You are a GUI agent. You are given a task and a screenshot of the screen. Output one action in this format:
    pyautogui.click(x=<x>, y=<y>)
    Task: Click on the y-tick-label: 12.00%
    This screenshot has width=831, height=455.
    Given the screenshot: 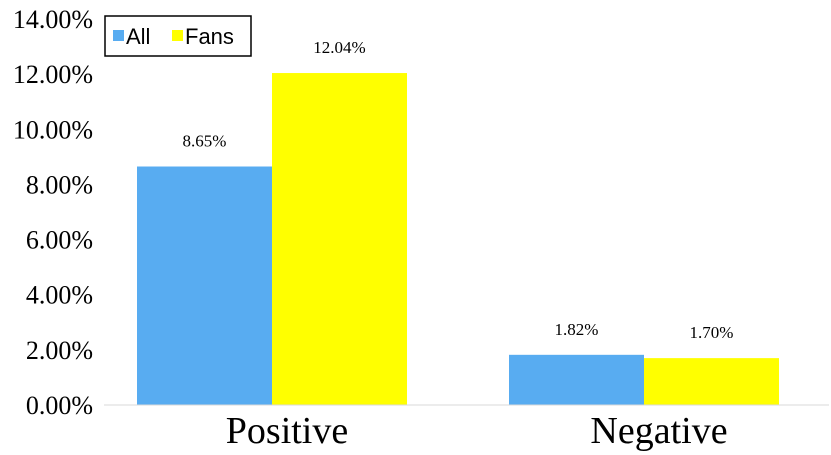 What is the action you would take?
    pyautogui.click(x=53, y=74)
    